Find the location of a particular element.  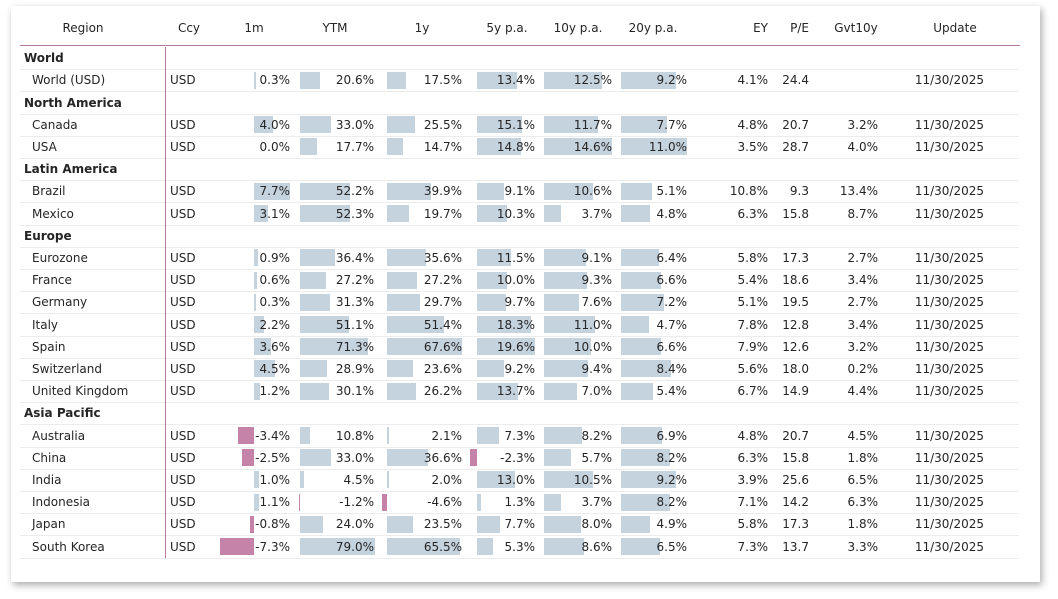

region-name: South Korea is located at coordinates (68, 546).